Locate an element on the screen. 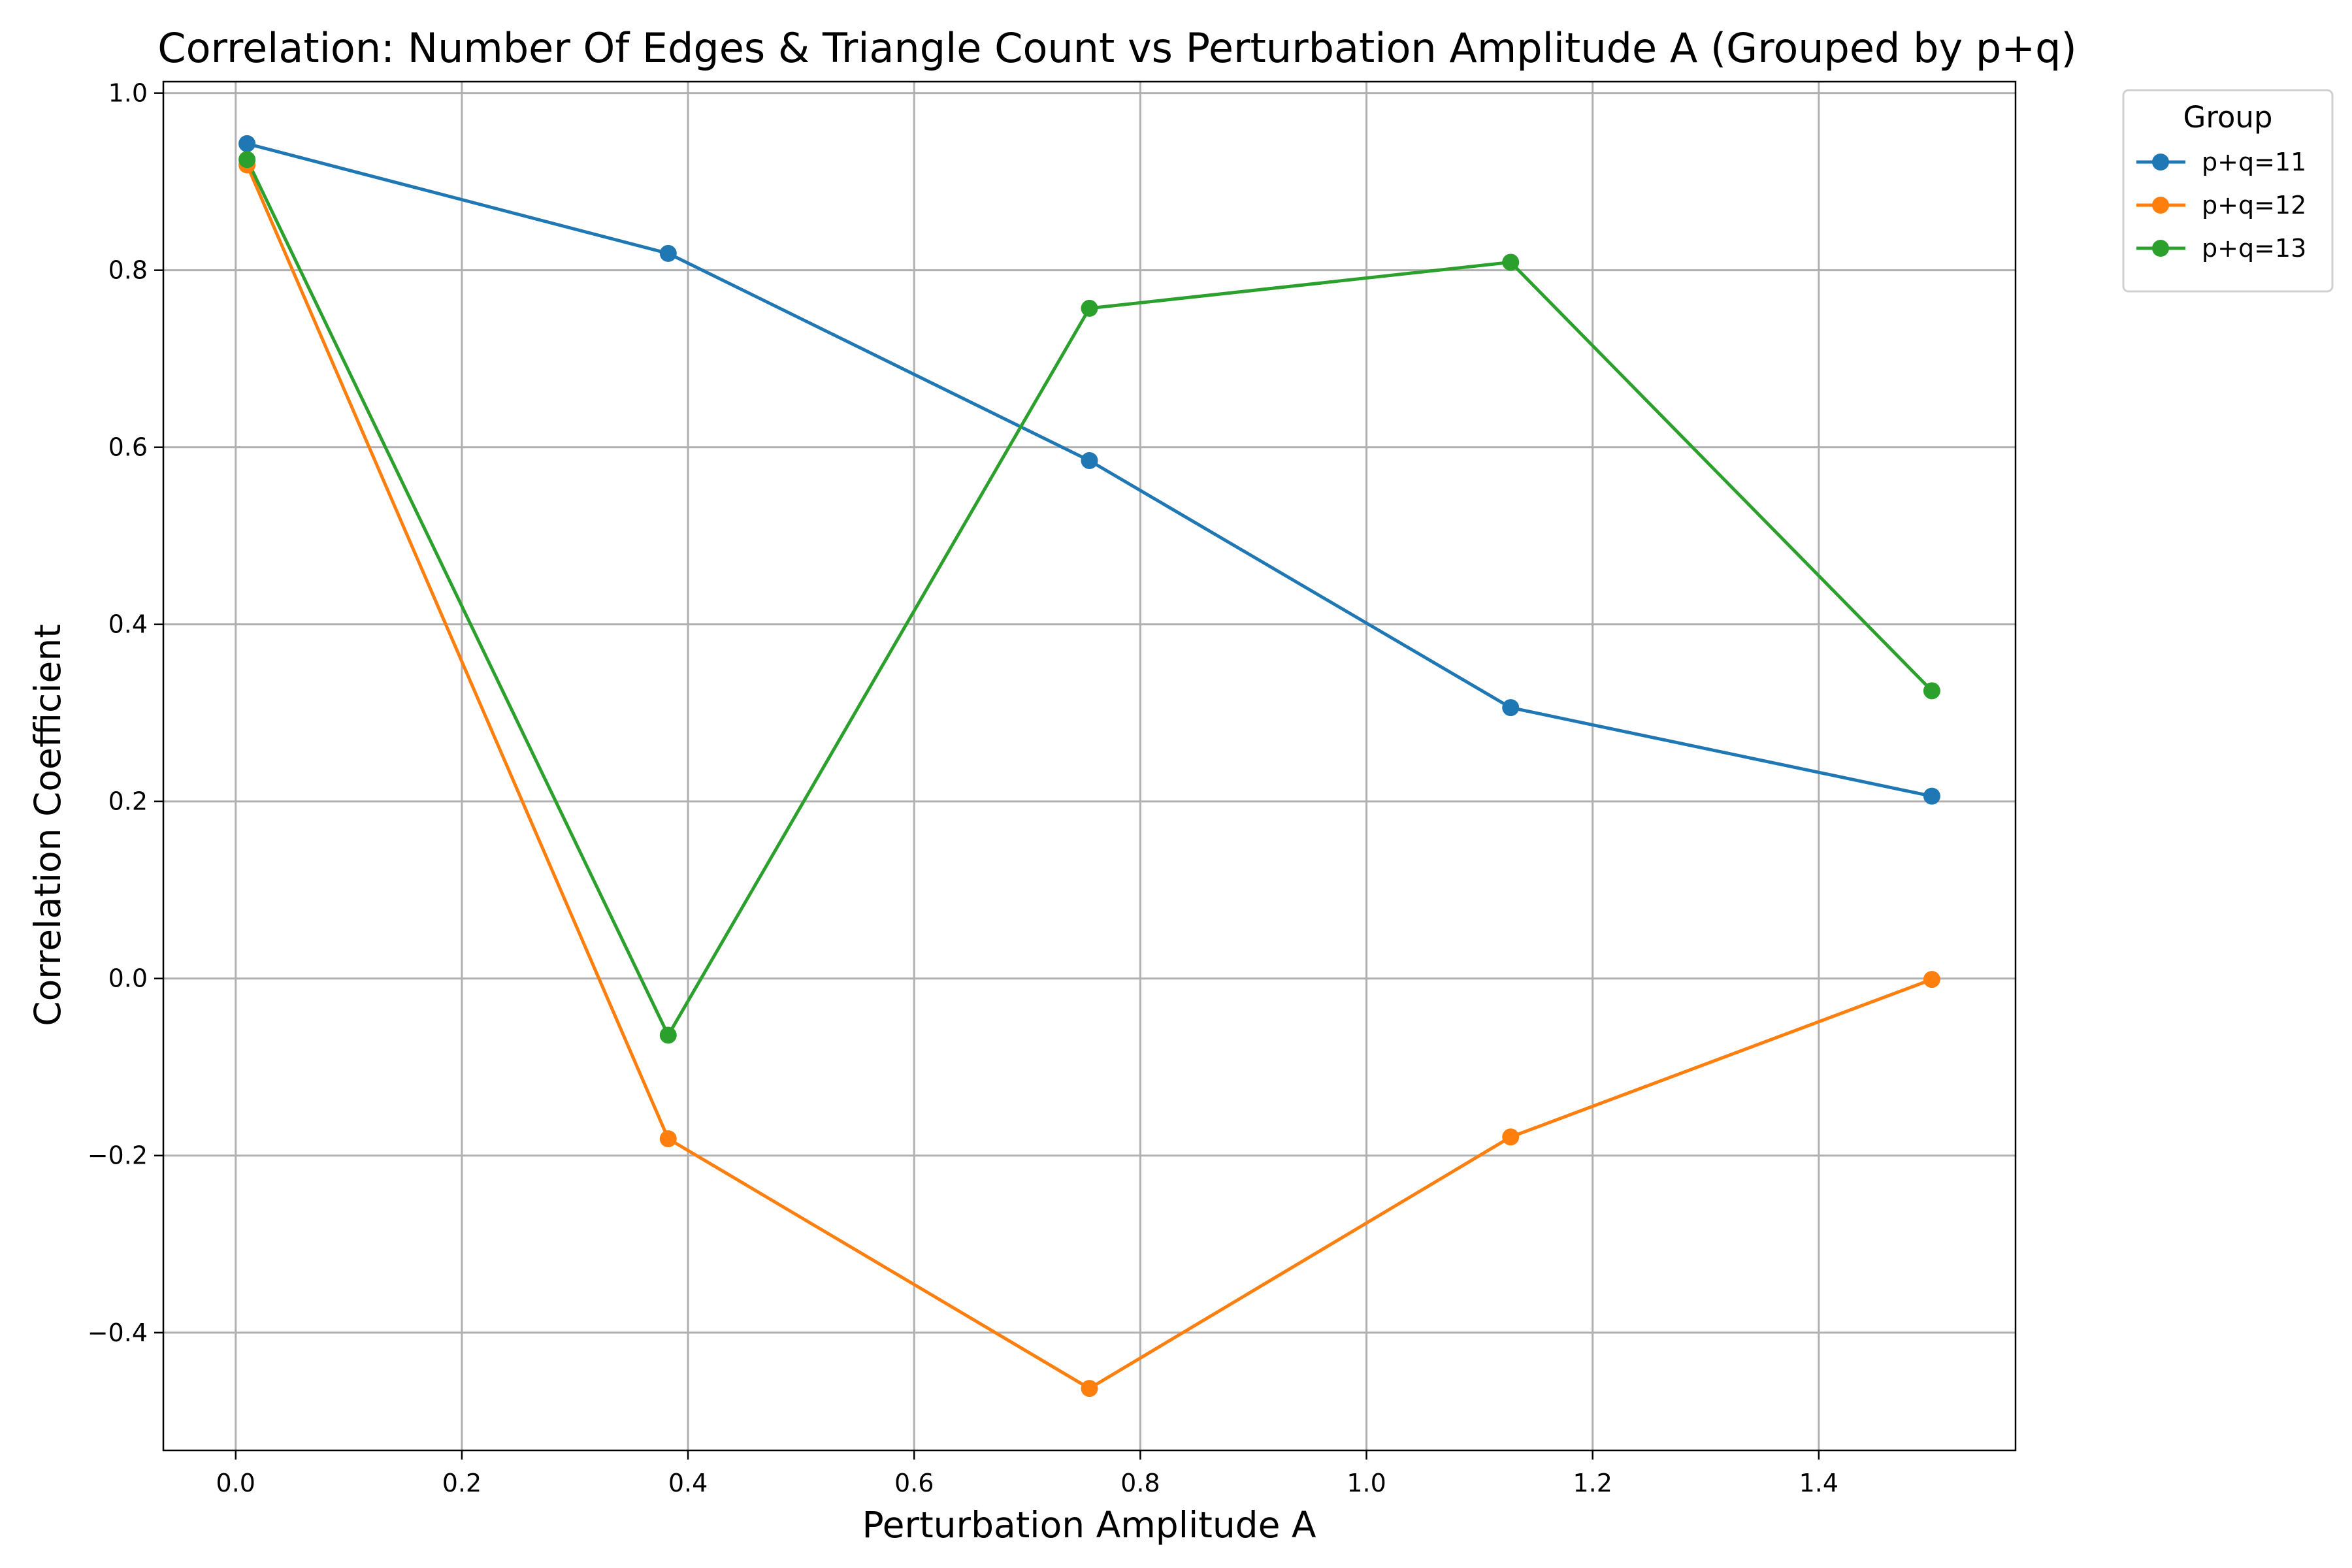 The width and height of the screenshot is (2352, 1568). data-point-p+q=12-1 is located at coordinates (668, 1139).